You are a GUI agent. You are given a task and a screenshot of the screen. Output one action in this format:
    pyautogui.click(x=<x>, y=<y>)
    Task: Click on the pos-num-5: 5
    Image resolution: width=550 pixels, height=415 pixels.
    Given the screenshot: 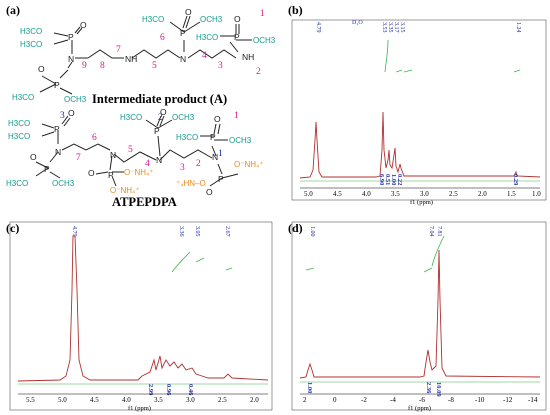 What is the action you would take?
    pyautogui.click(x=154, y=66)
    